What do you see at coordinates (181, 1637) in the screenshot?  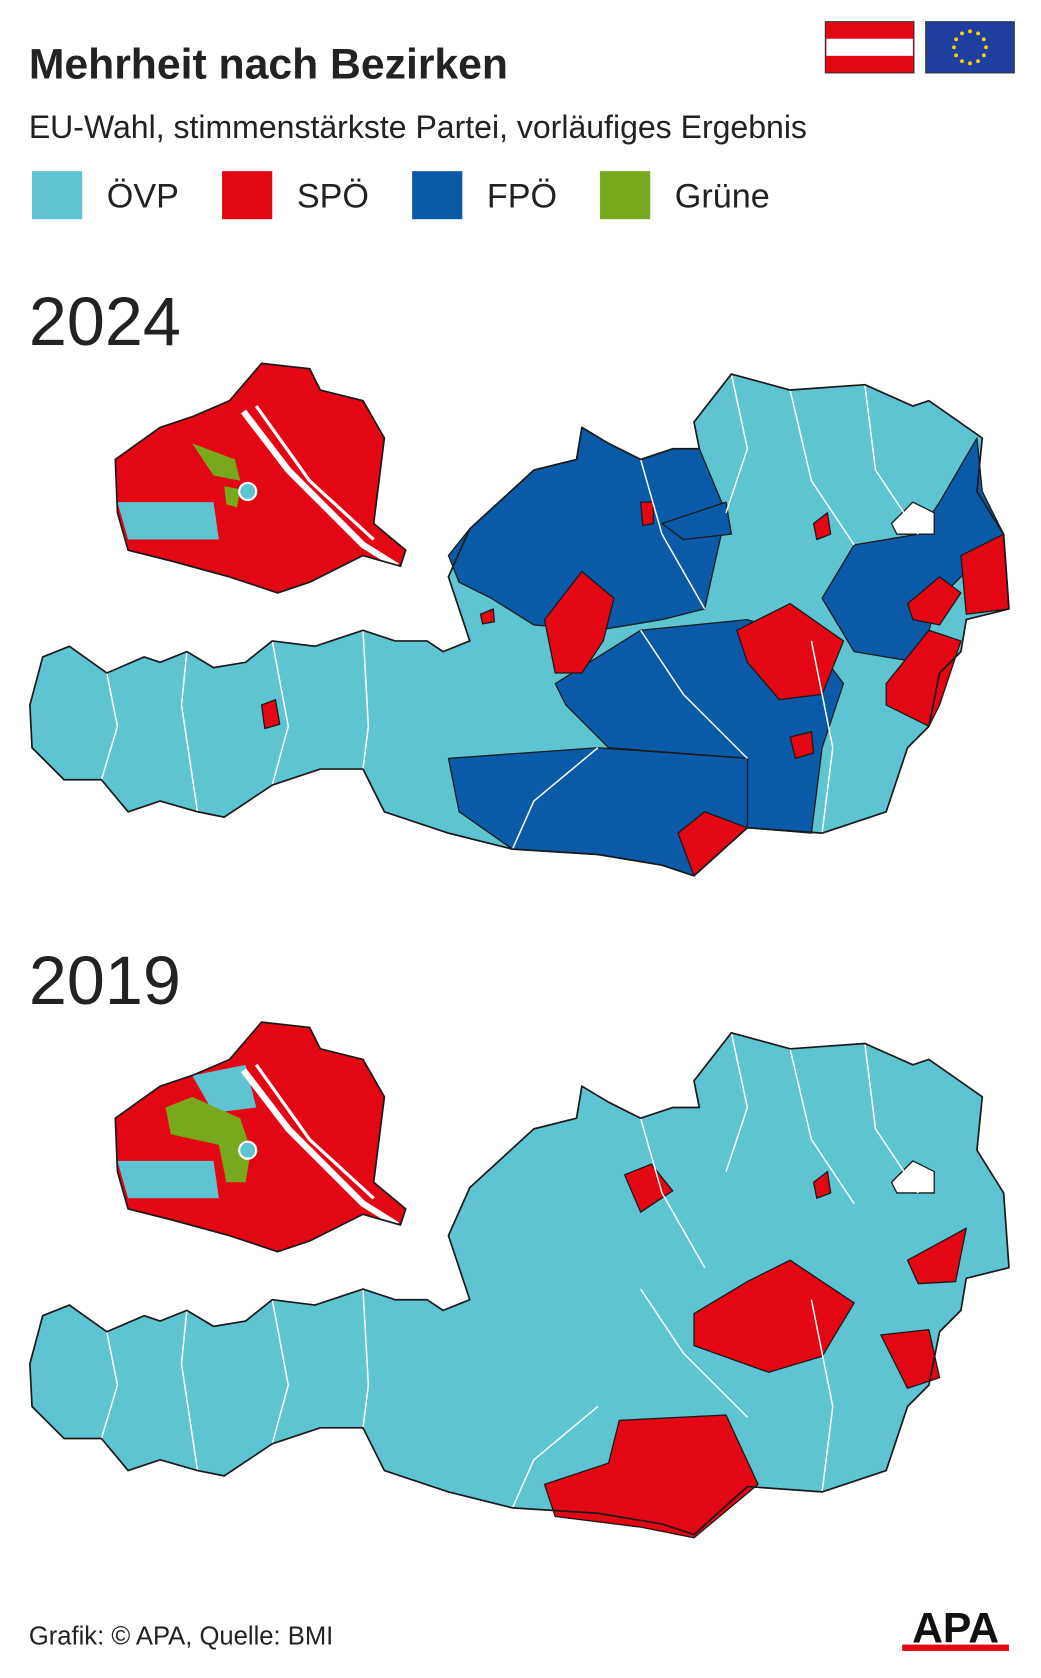 I see `source: Grafik: © APA, Quelle: BMI` at bounding box center [181, 1637].